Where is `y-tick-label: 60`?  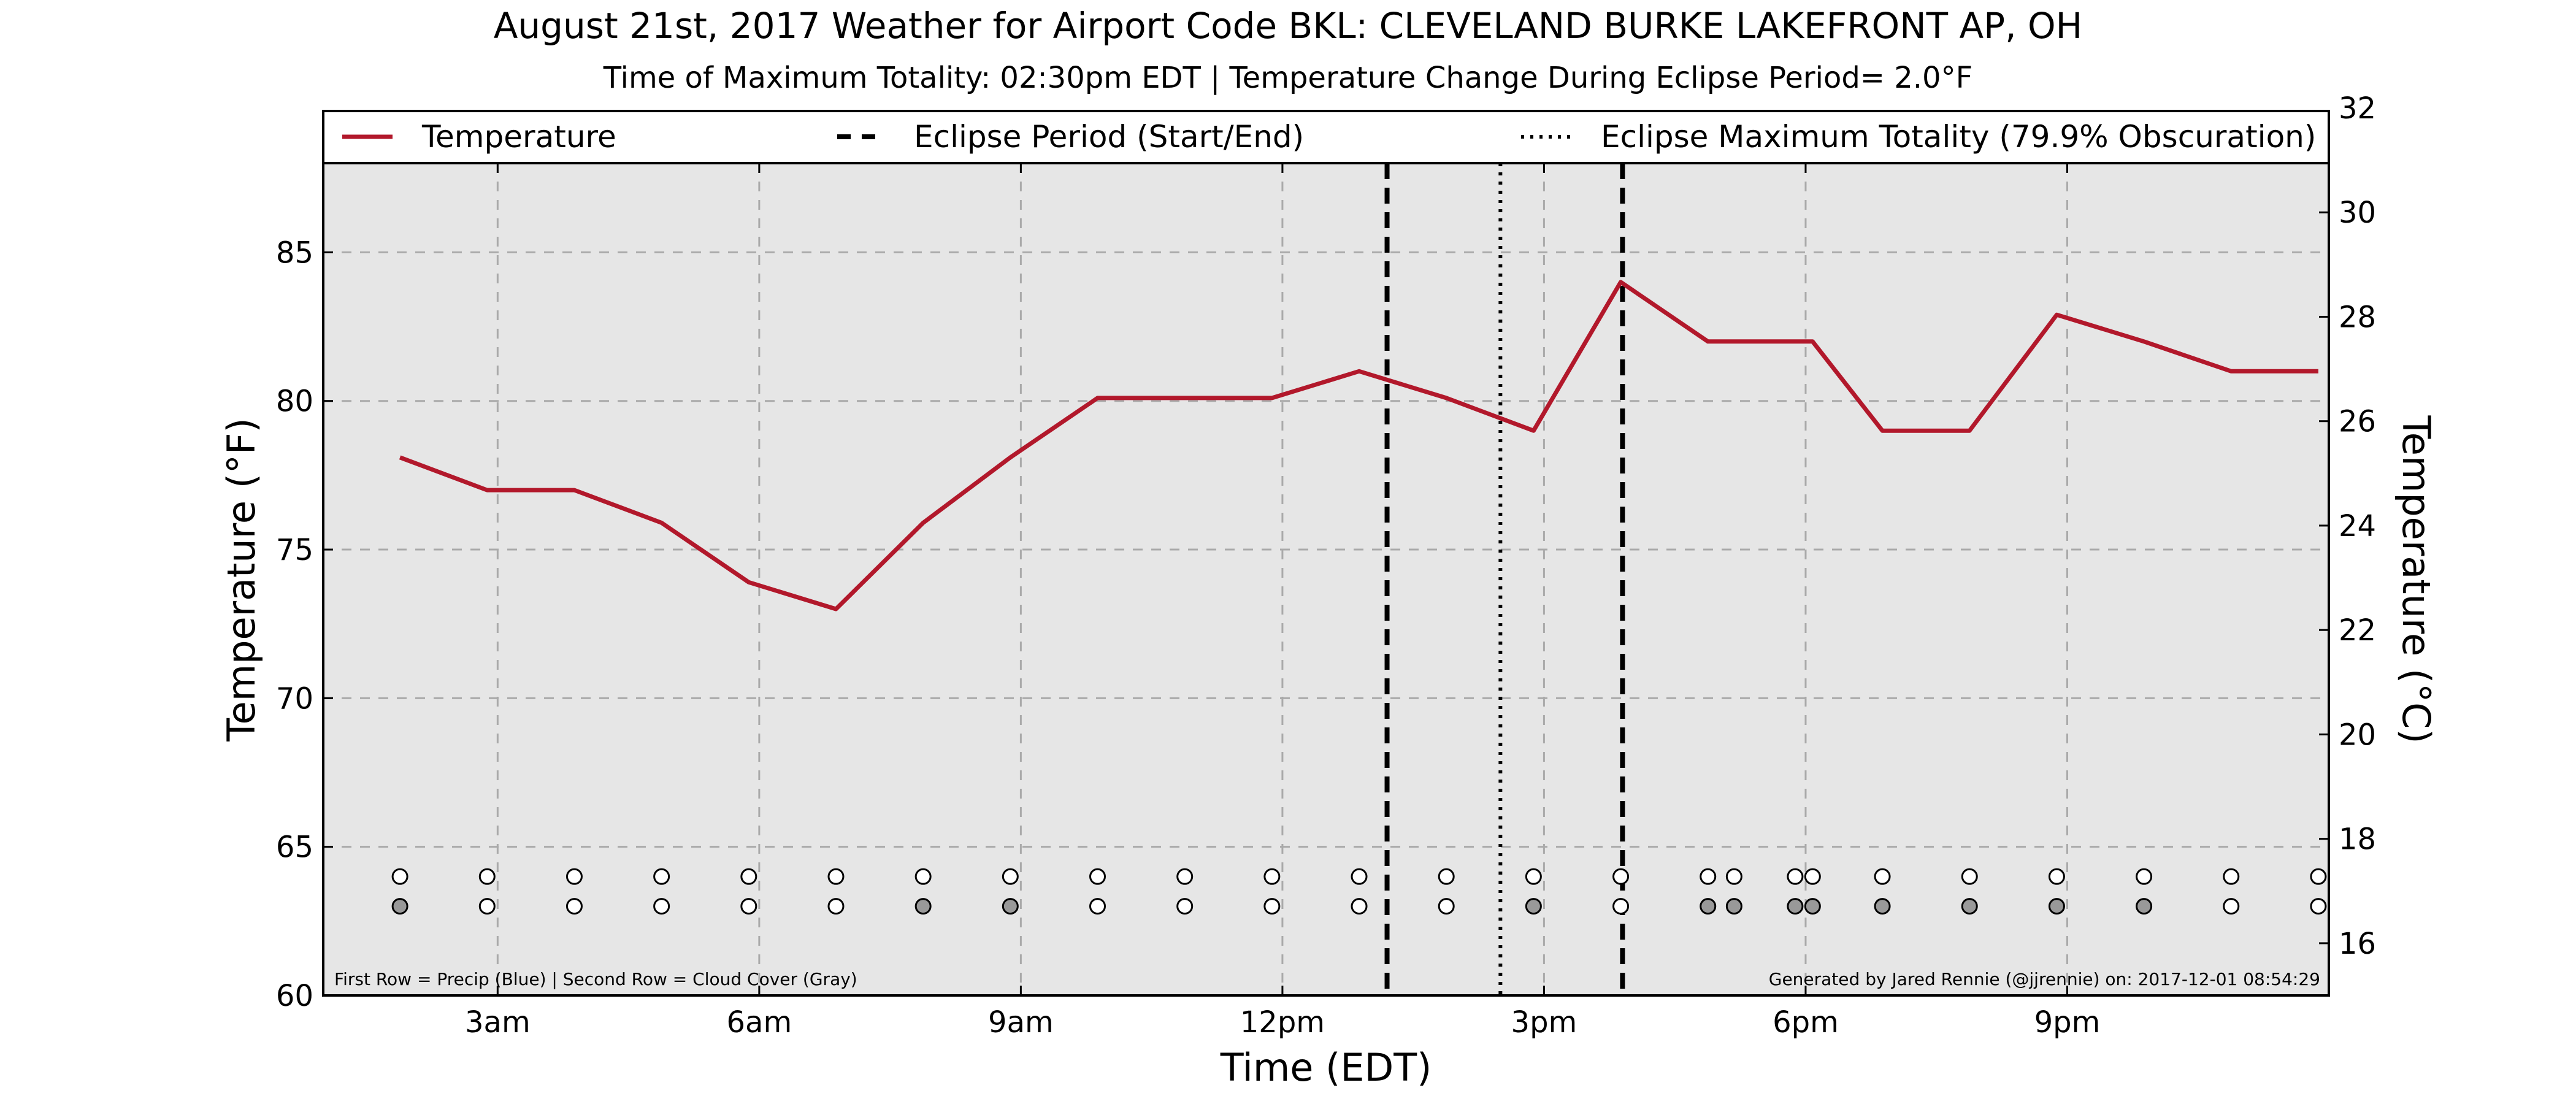
y-tick-label: 60 is located at coordinates (294, 996).